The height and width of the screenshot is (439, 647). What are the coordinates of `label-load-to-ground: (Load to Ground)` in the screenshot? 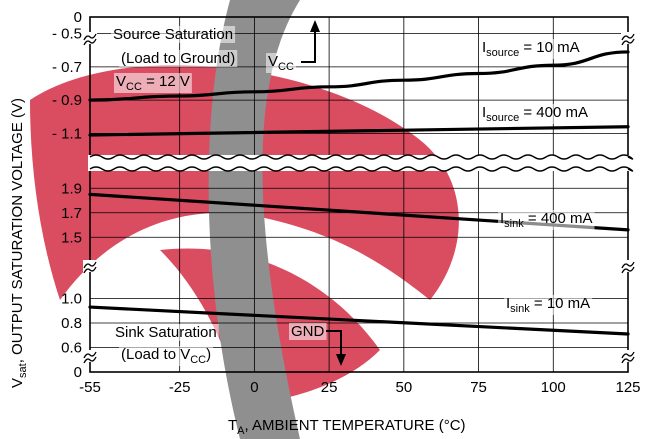 It's located at (178, 58).